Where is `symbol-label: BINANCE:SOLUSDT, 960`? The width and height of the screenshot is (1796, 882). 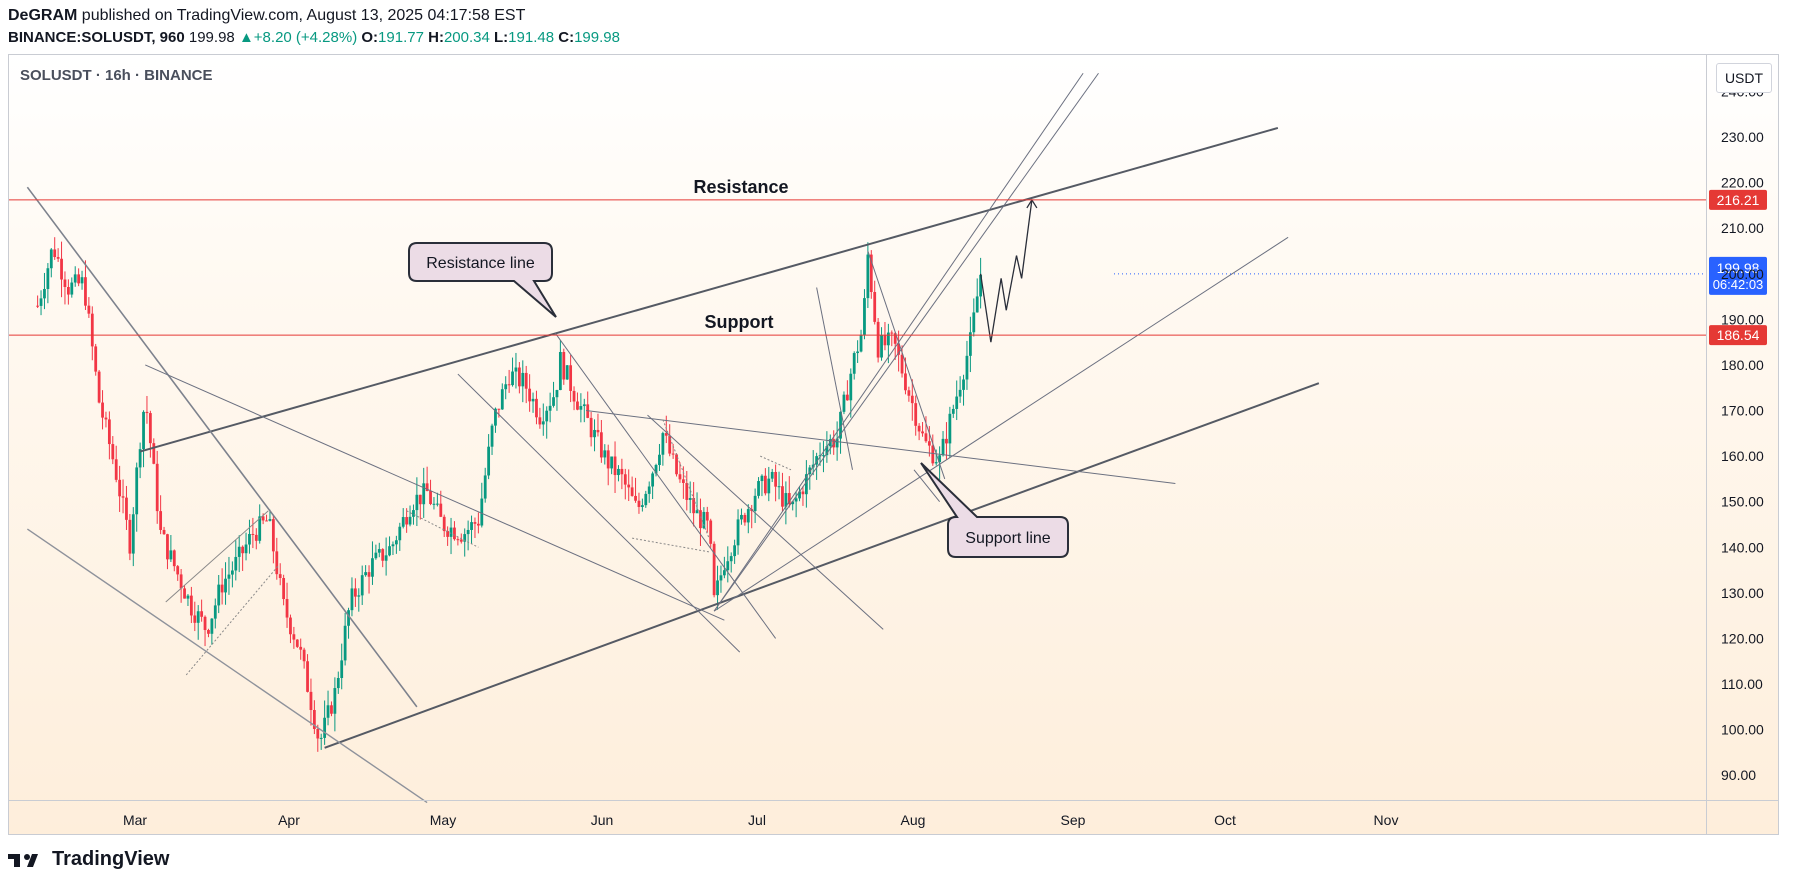 symbol-label: BINANCE:SOLUSDT, 960 is located at coordinates (96, 37).